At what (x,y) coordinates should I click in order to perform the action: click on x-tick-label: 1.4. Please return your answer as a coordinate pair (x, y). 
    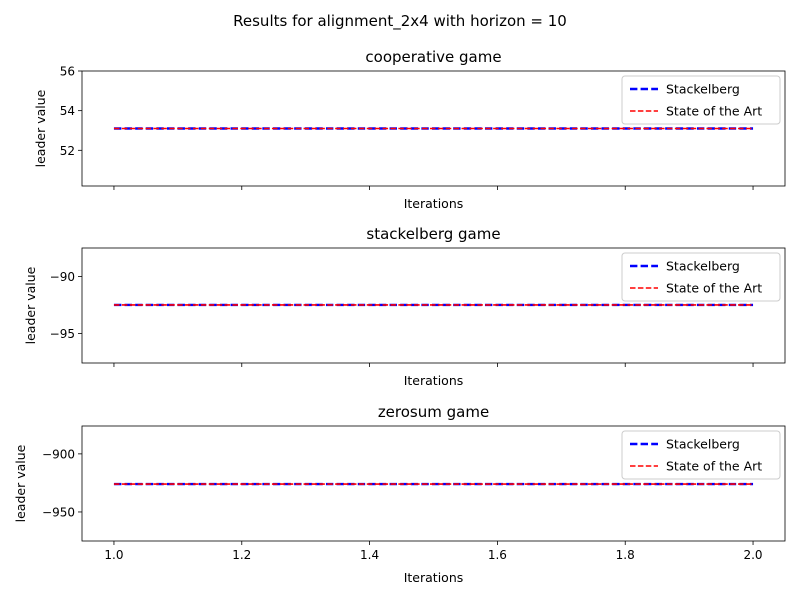
    Looking at the image, I should click on (369, 555).